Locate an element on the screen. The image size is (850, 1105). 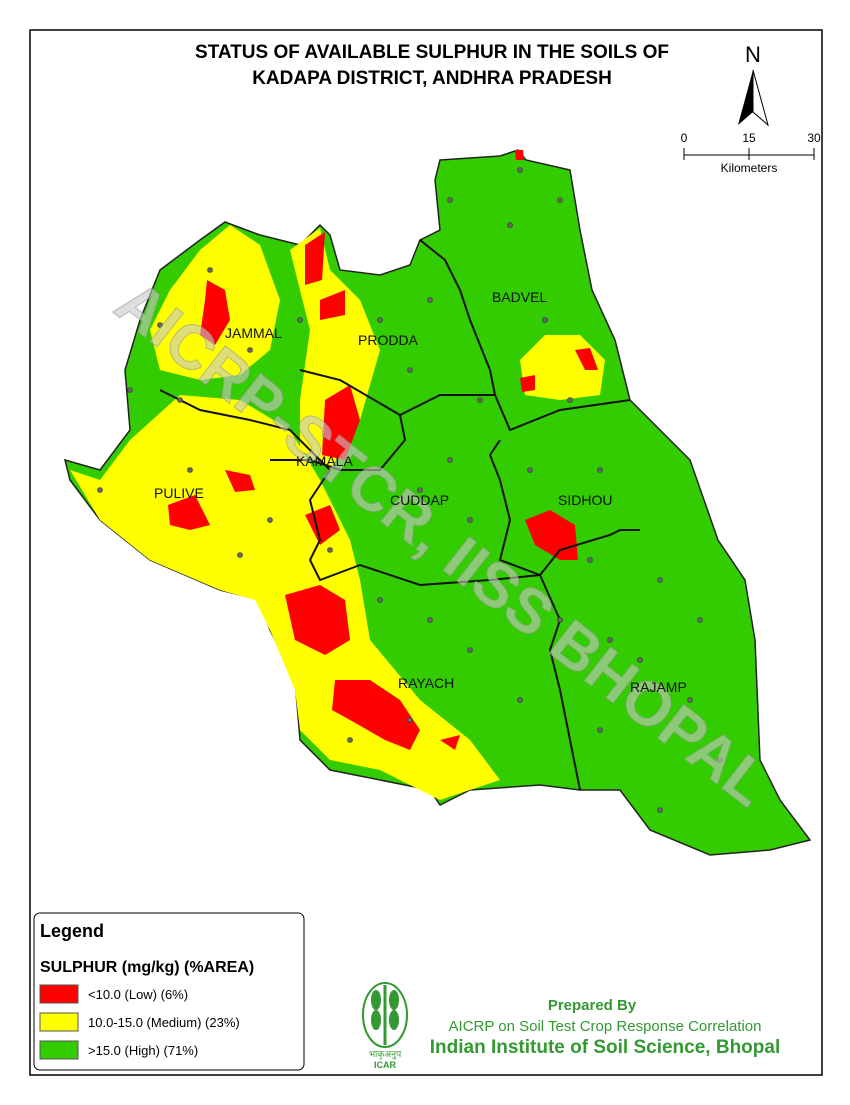
legend-label: <10.0 (Low) (6%) is located at coordinates (138, 994).